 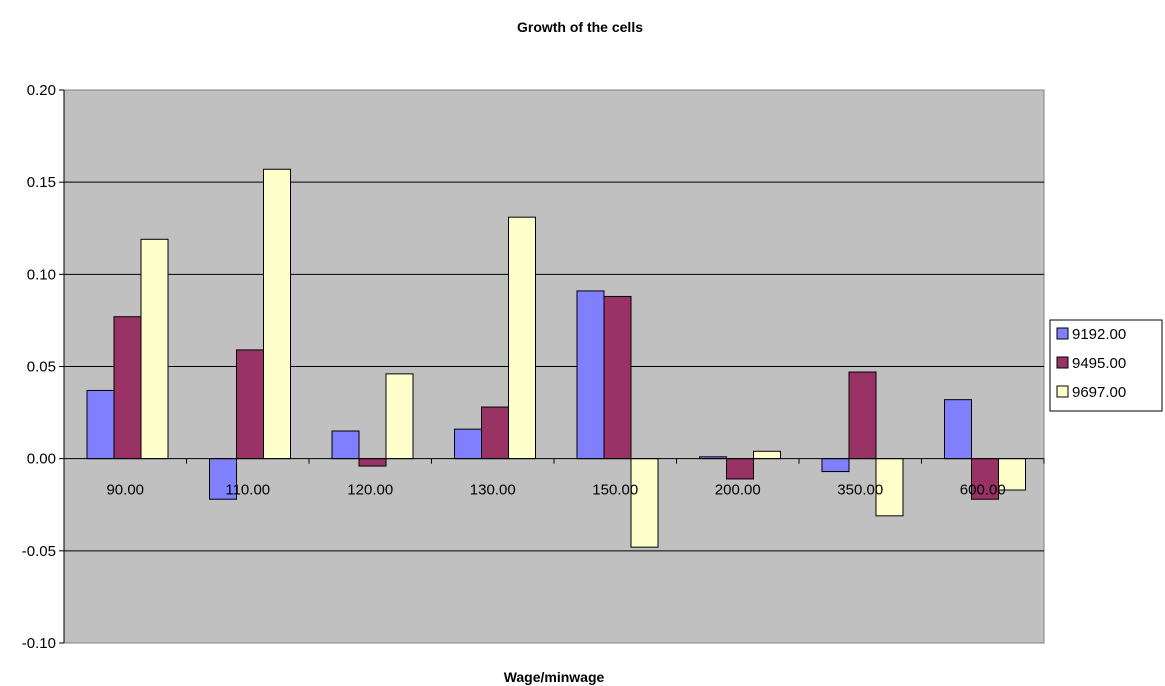 What do you see at coordinates (738, 490) in the screenshot?
I see `x-tick-label: 200.00` at bounding box center [738, 490].